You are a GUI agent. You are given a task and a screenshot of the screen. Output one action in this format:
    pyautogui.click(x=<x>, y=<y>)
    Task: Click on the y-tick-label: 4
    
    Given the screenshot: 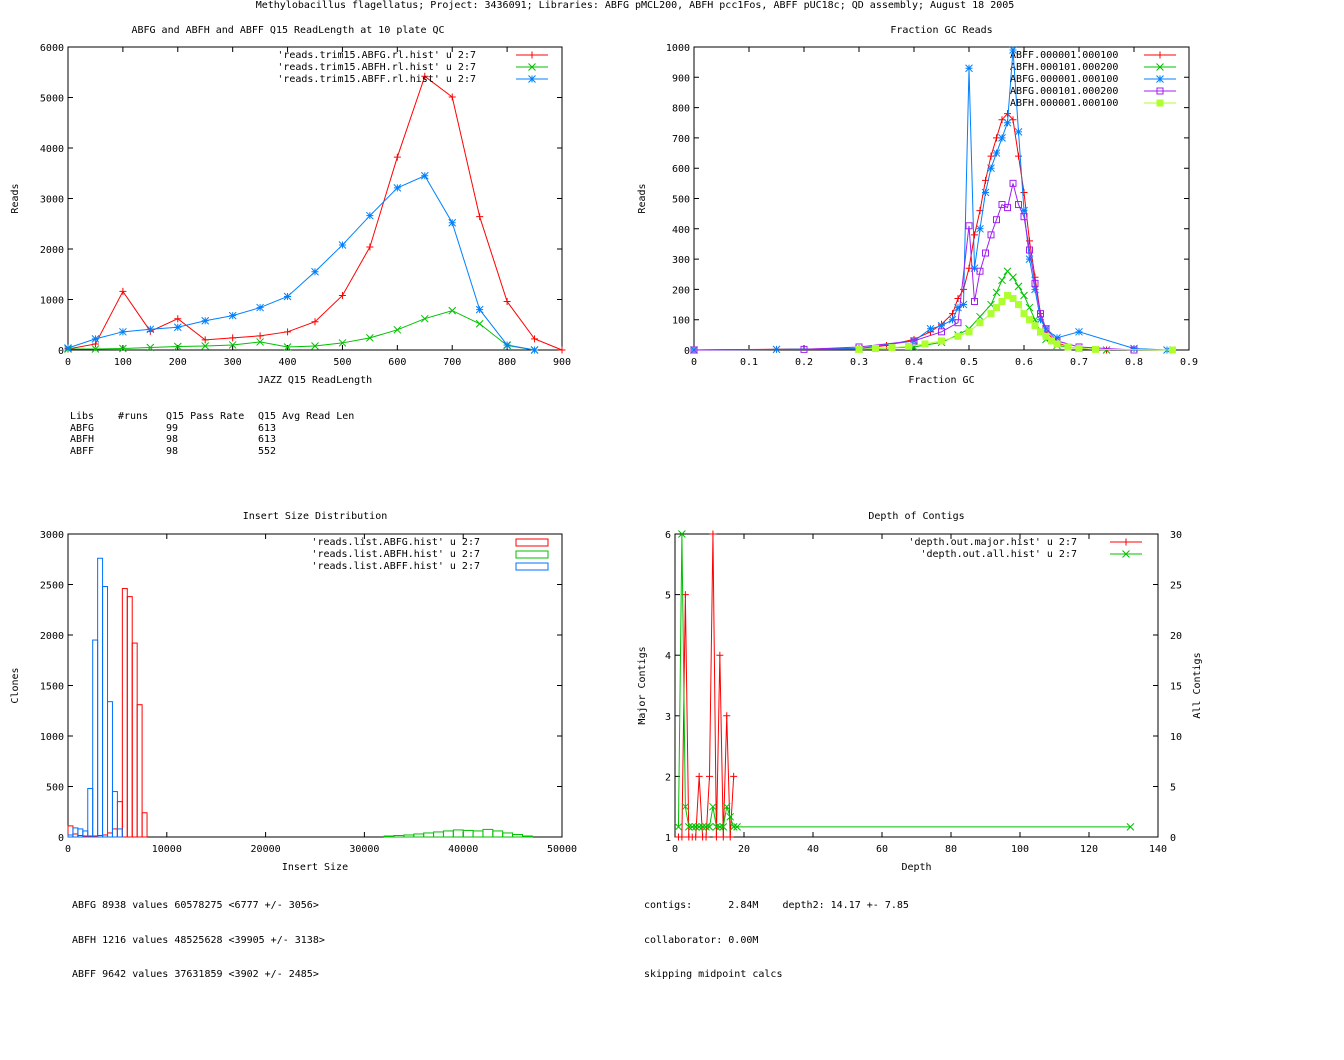 What is the action you would take?
    pyautogui.click(x=668, y=656)
    